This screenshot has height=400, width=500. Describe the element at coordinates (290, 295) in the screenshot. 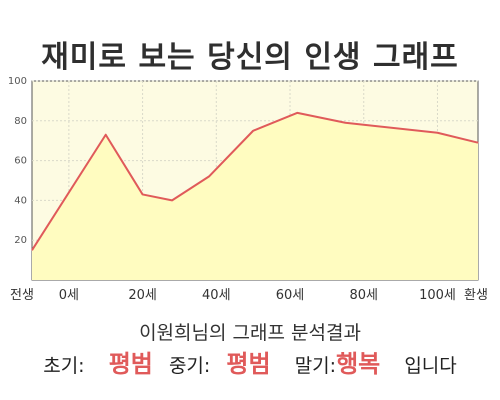

I see `x-tick-label: 60세` at that location.